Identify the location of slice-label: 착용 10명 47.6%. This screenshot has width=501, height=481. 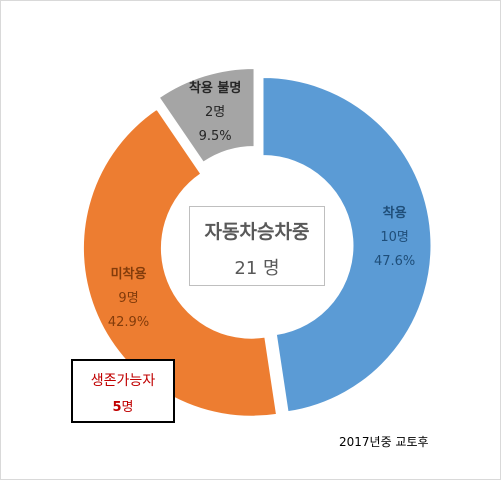
(394, 237).